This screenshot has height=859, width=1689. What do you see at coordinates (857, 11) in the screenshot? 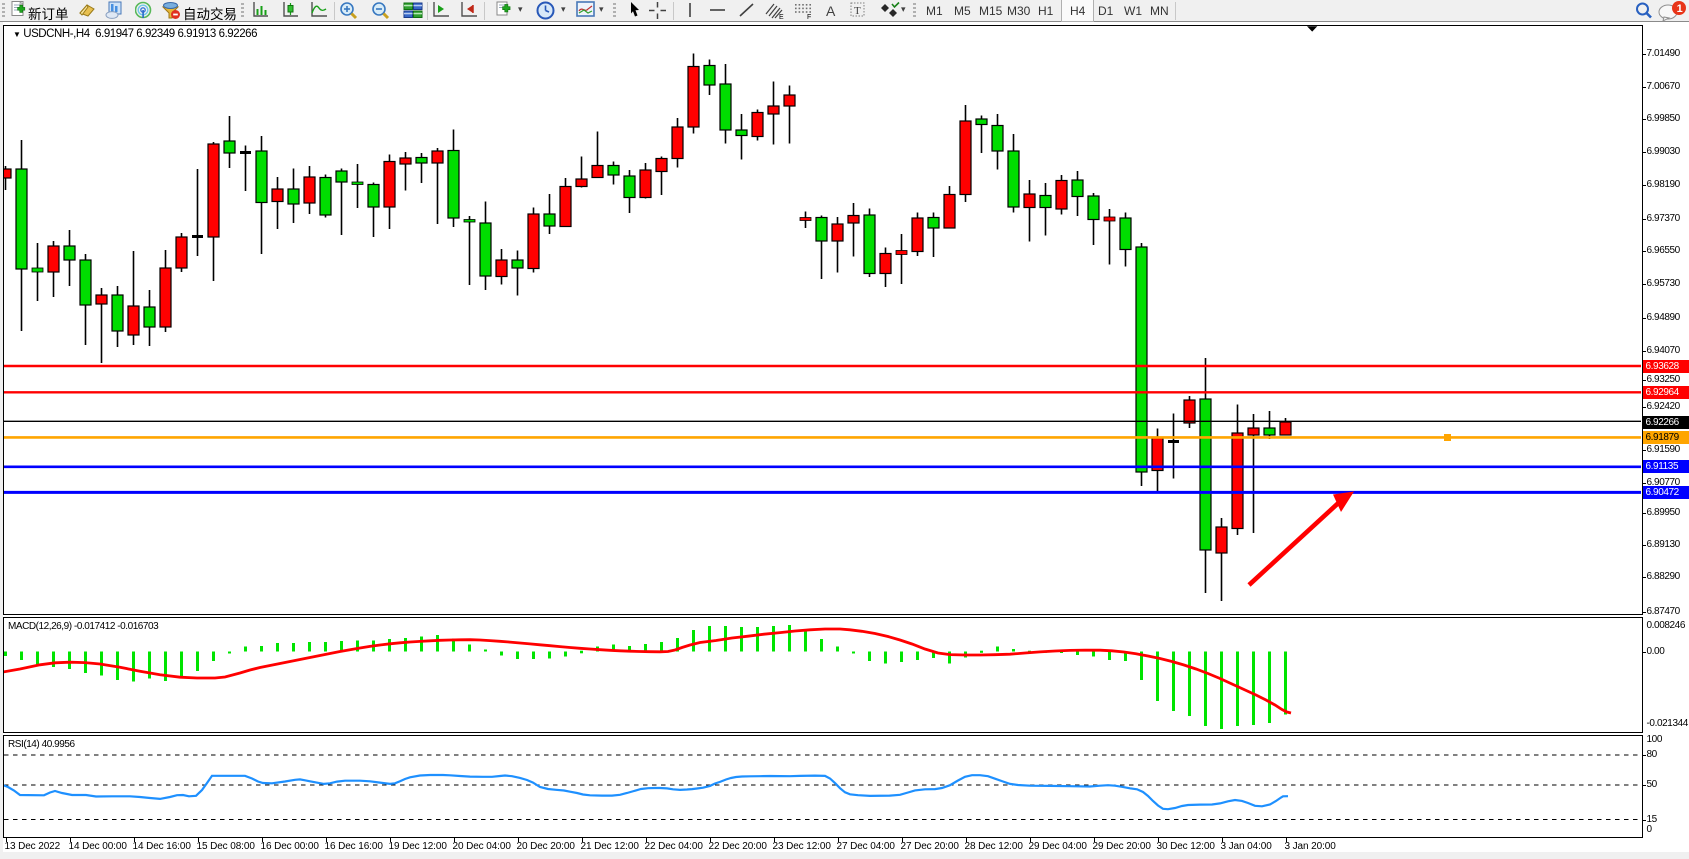
I see `svg-text: T` at bounding box center [857, 11].